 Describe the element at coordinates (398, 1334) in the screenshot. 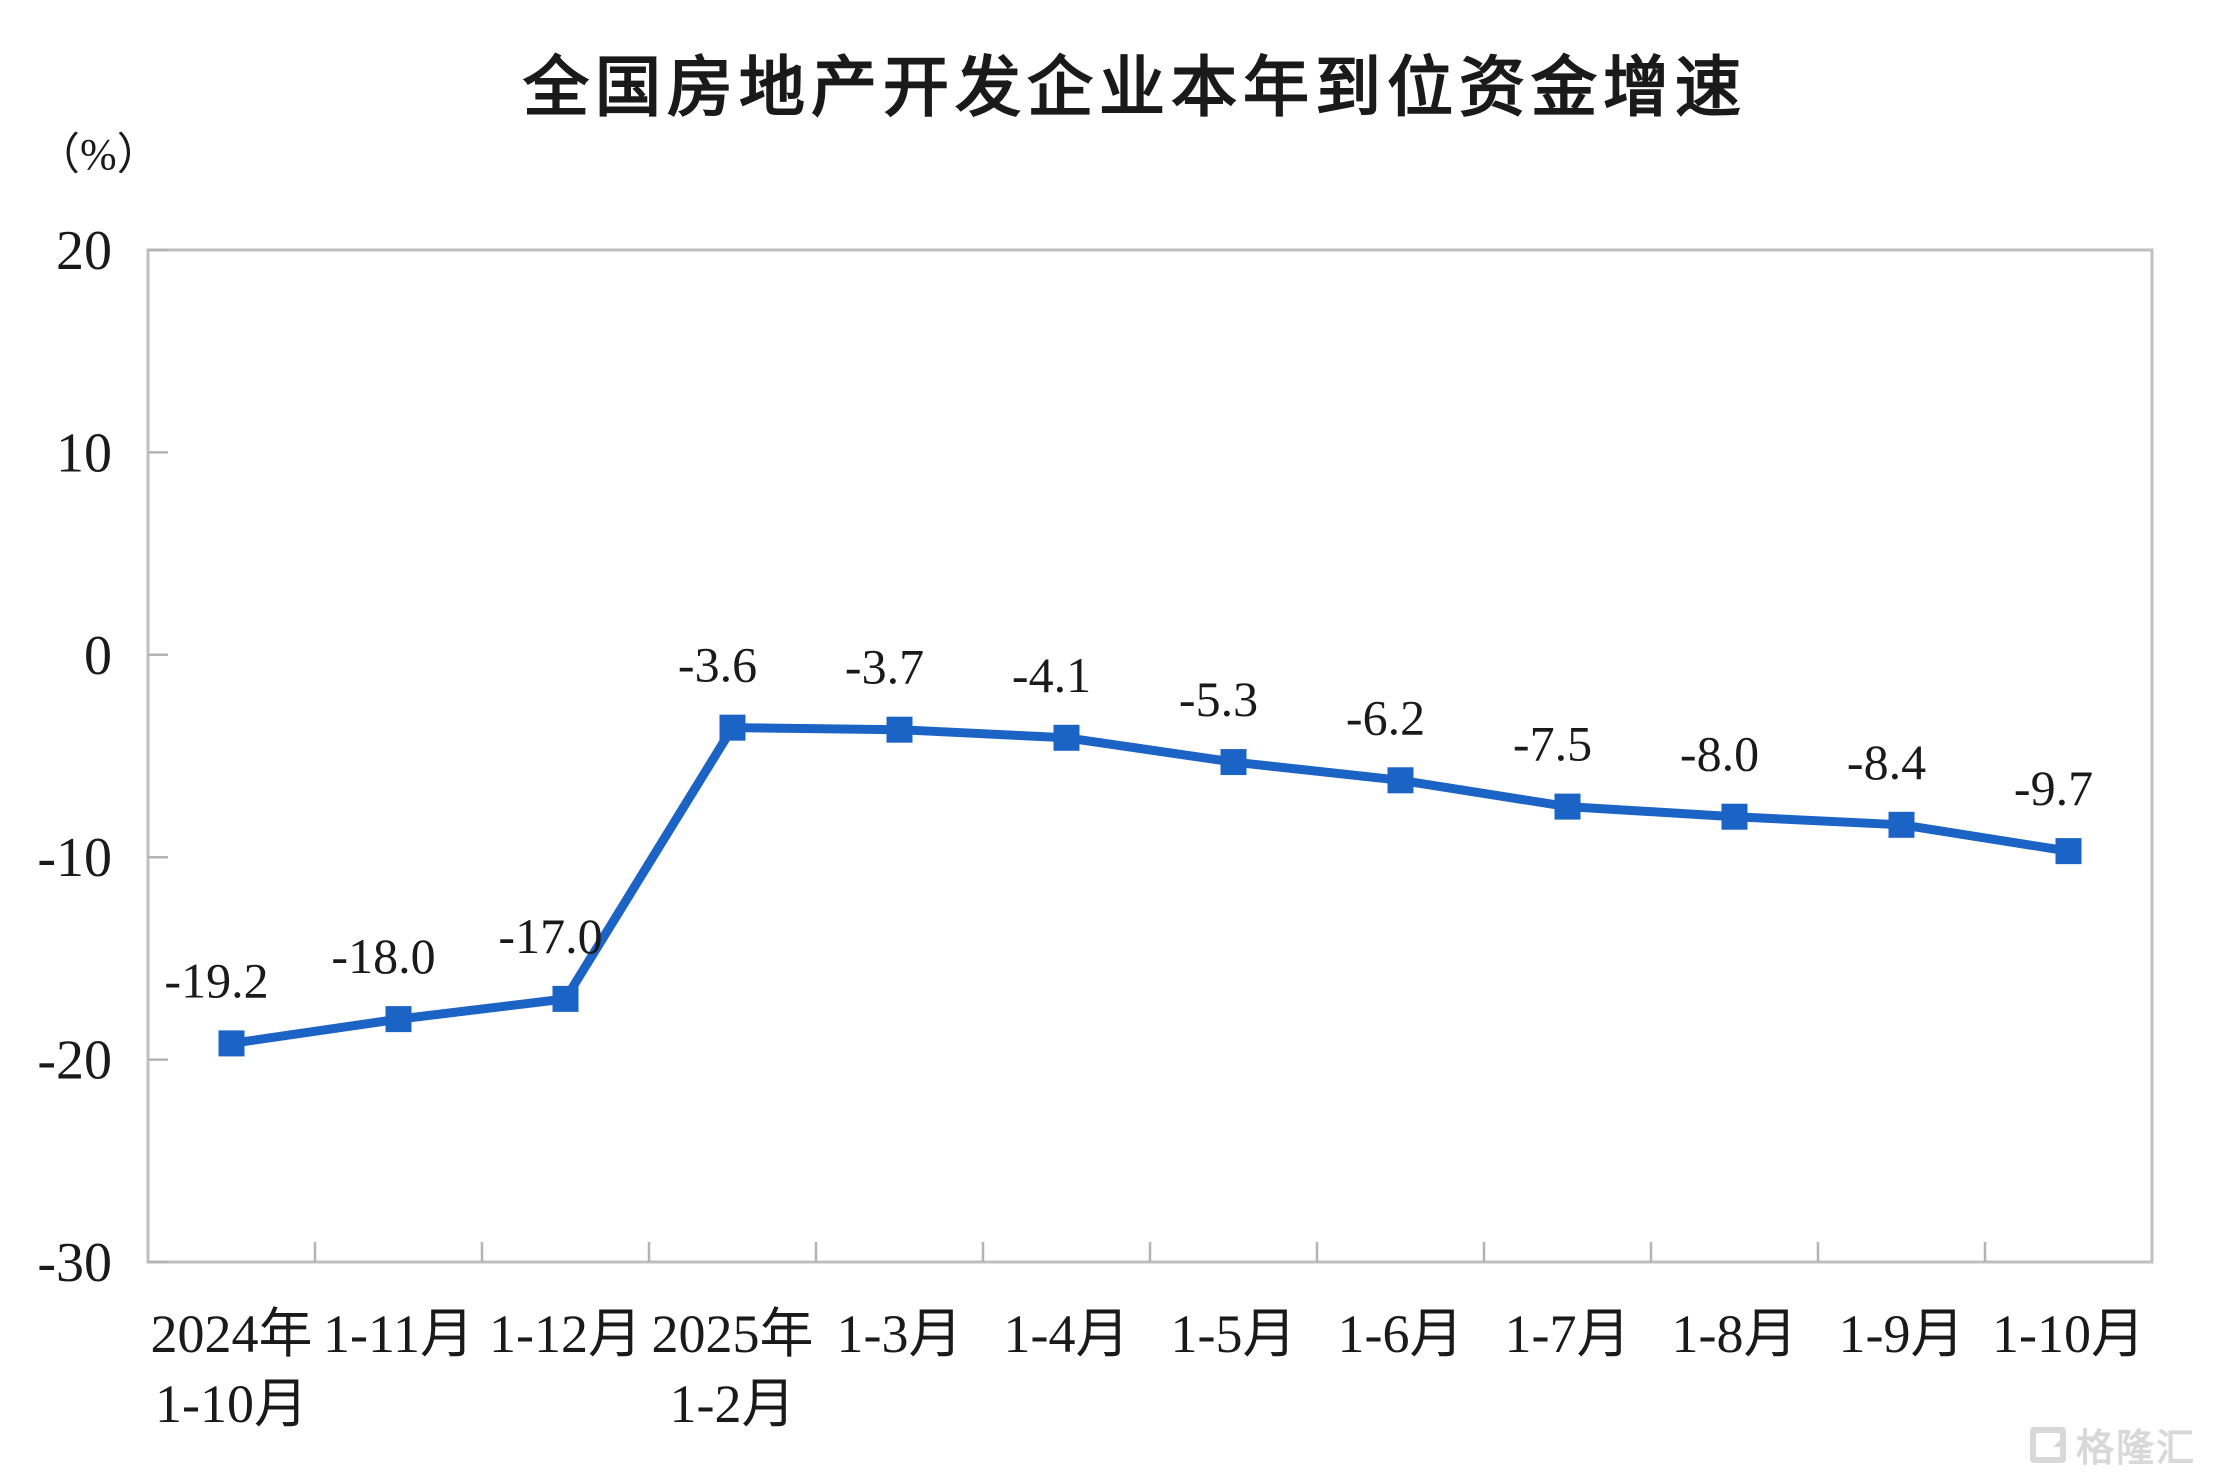

I see `x-axis-tick-label: 1-11月` at that location.